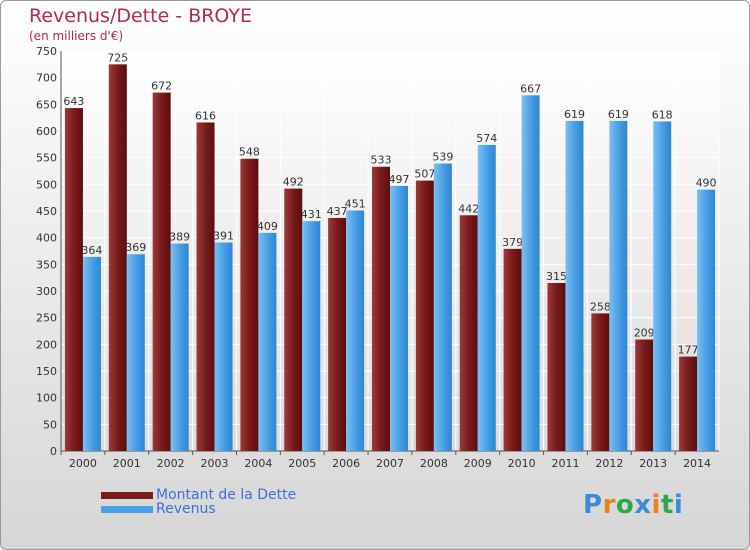 Image resolution: width=750 pixels, height=550 pixels. Describe the element at coordinates (656, 505) in the screenshot. I see `logo-letter: i` at that location.